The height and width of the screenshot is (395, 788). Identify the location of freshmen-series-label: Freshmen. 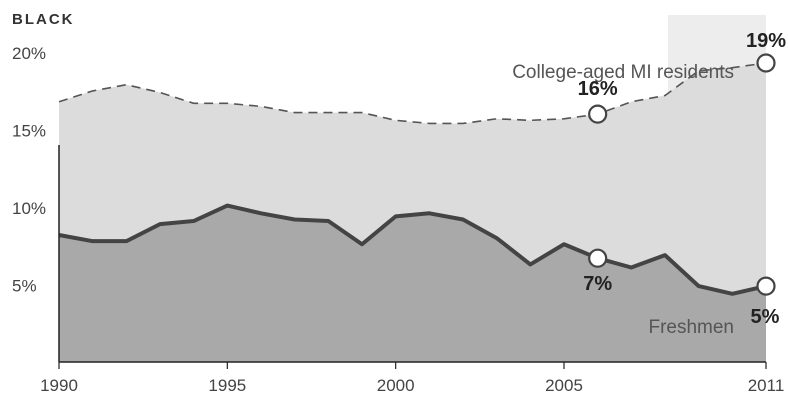
(691, 327).